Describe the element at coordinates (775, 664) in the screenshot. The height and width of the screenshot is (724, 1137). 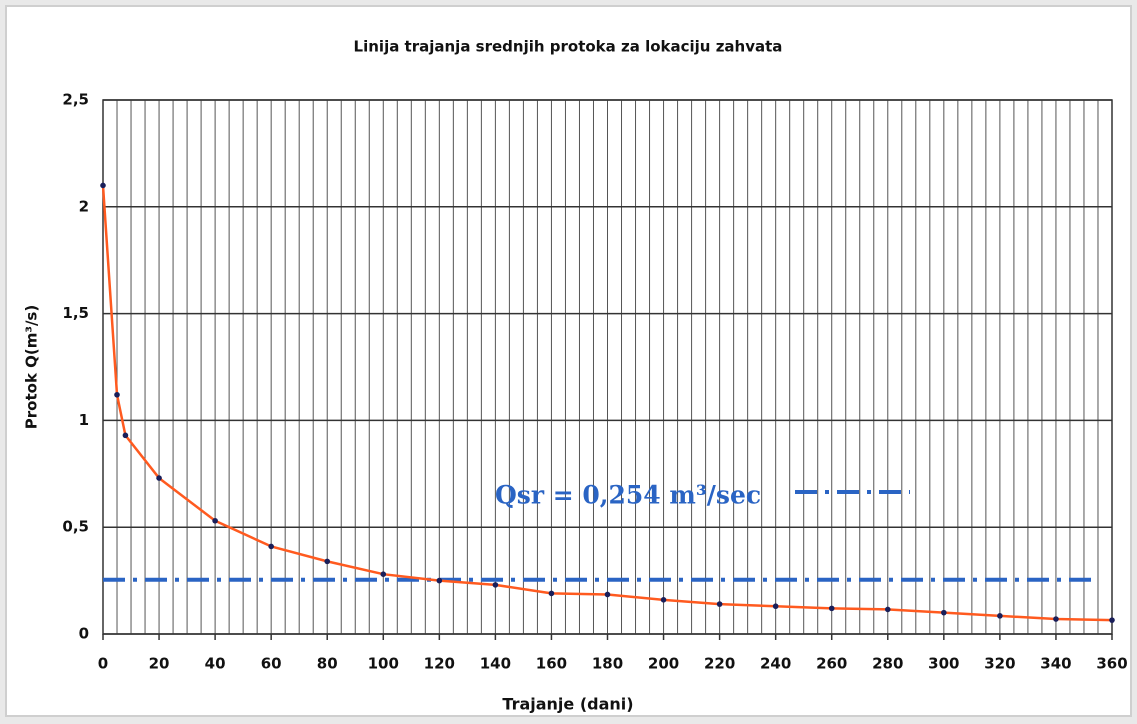
I see `x-tick-label: 240` at that location.